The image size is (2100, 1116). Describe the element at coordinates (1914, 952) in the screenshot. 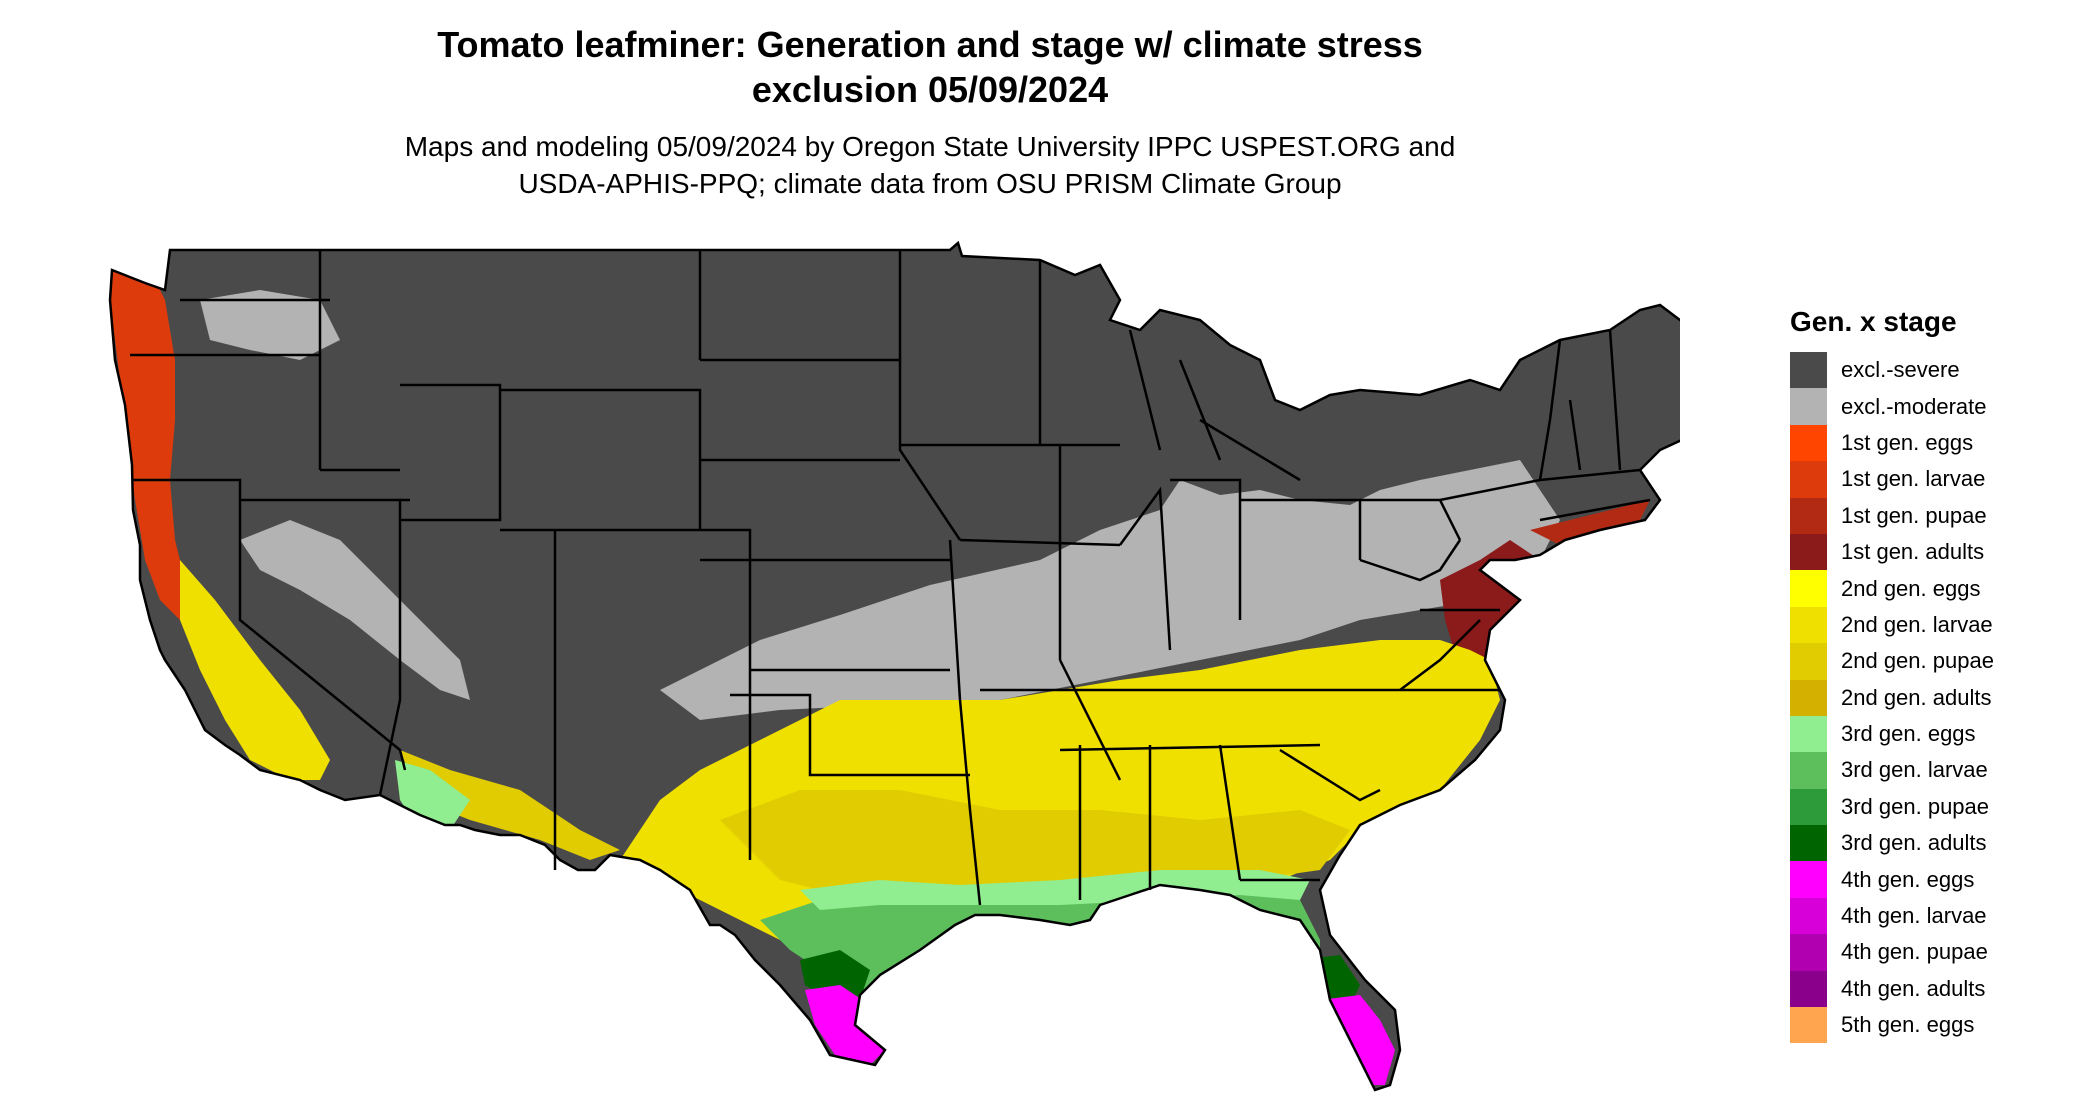

I see `legend-label: 4th gen. pupae` at that location.